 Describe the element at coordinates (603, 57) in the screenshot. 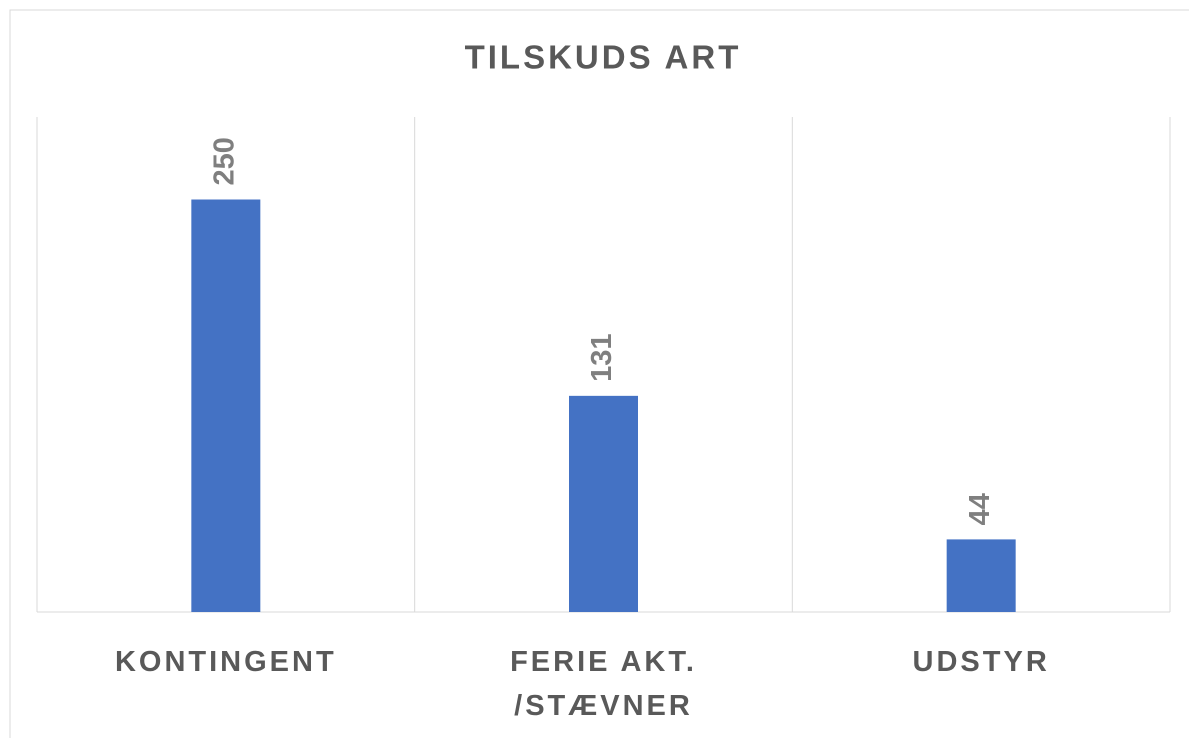

I see `chart-title: TILSKUDS ART` at that location.